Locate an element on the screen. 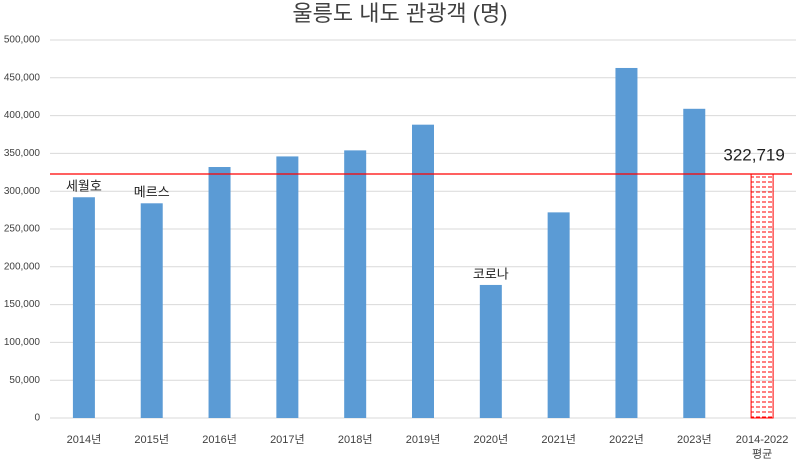 The height and width of the screenshot is (464, 804). value-label: 322,719 is located at coordinates (753, 155).